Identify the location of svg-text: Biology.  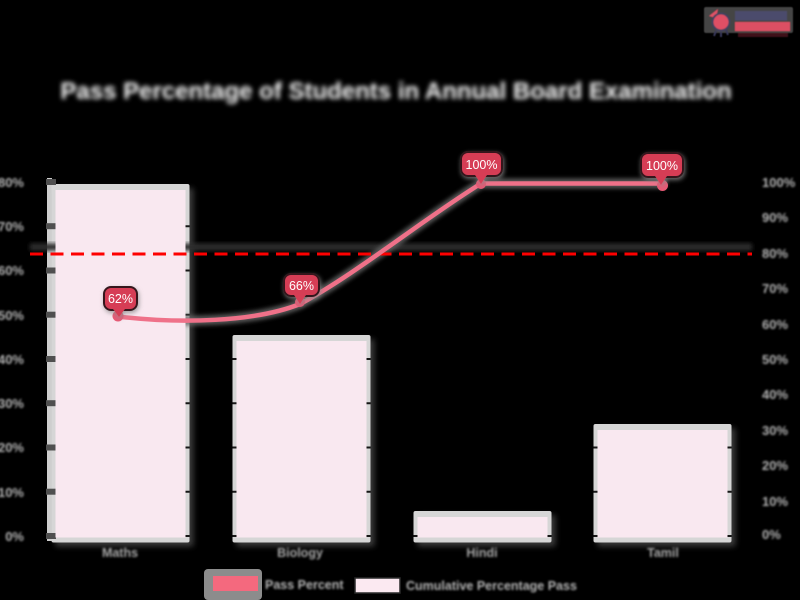
(300, 553).